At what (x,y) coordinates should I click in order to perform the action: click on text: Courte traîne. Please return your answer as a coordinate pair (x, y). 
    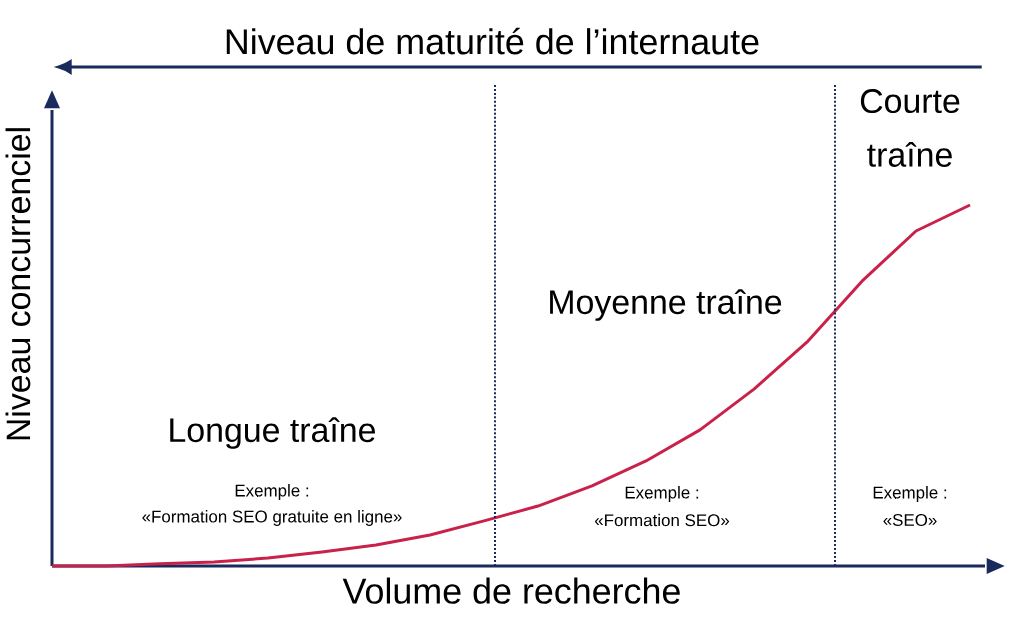
    Looking at the image, I should click on (910, 128).